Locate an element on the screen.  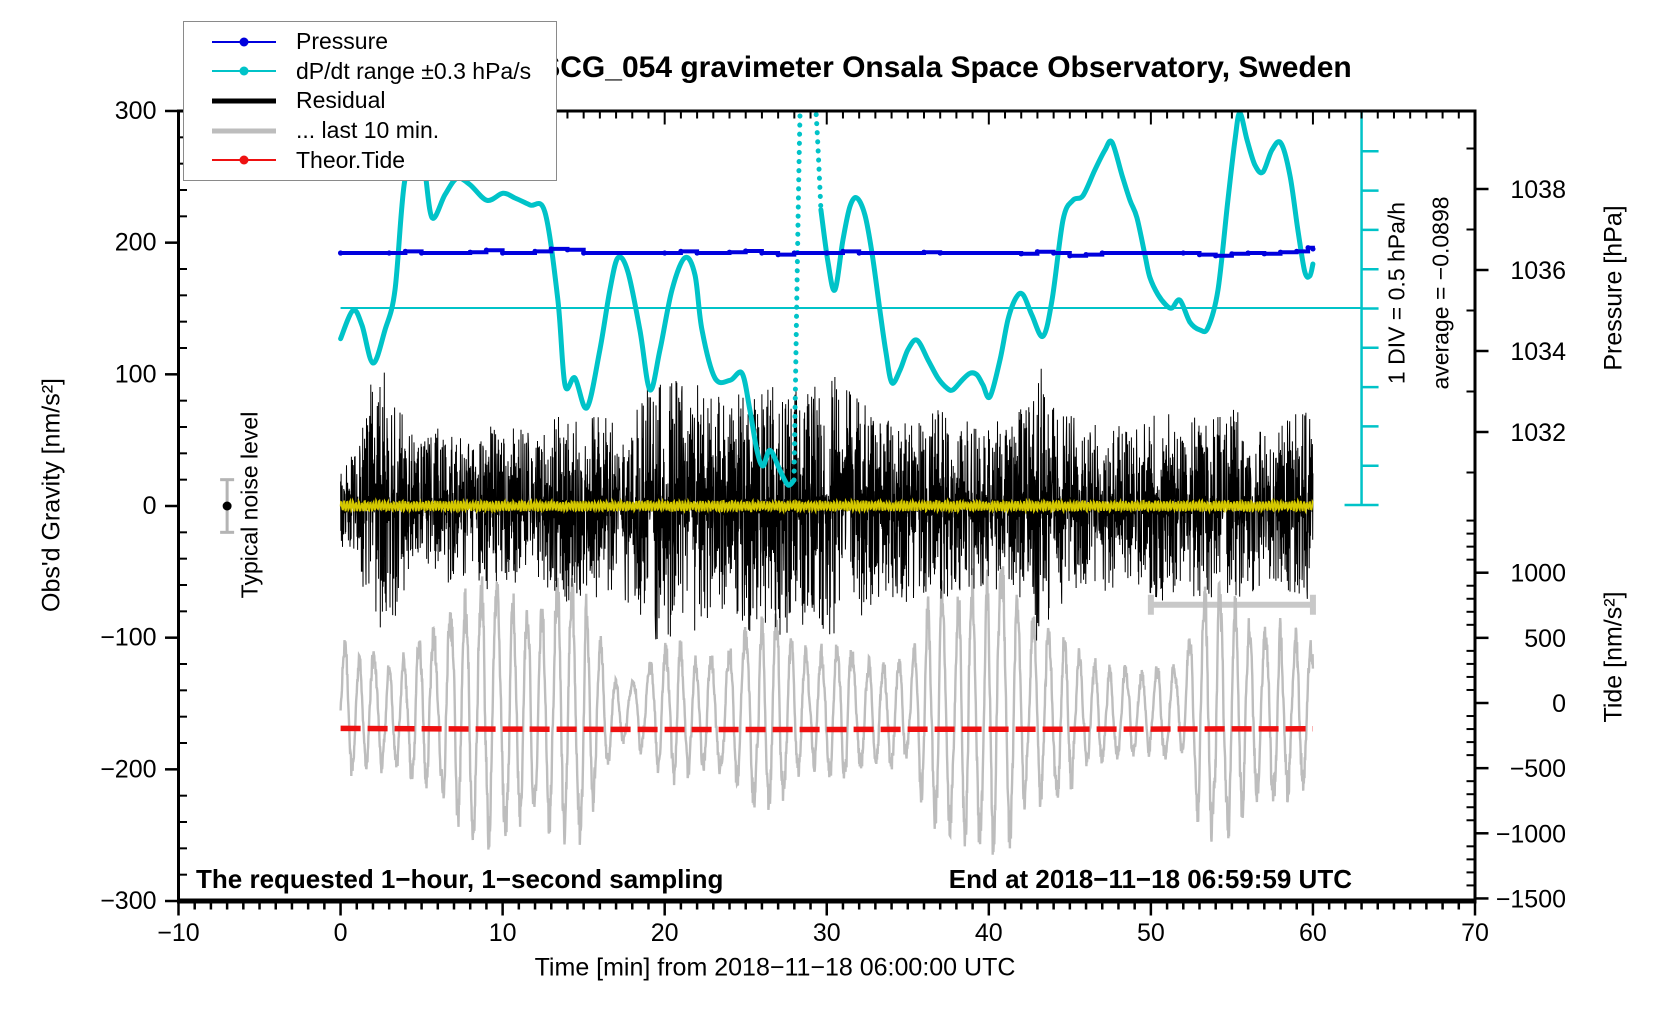
tick-label: 40 is located at coordinates (989, 933).